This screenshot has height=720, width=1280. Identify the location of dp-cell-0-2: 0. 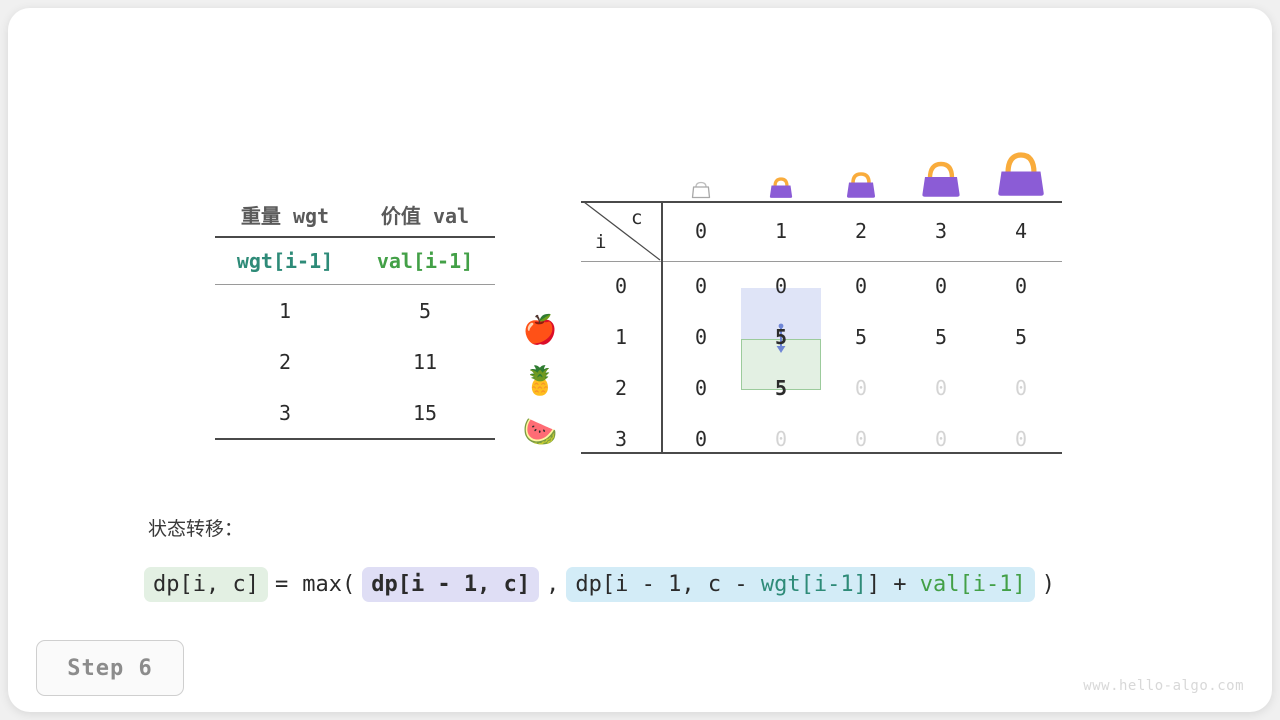
(861, 286).